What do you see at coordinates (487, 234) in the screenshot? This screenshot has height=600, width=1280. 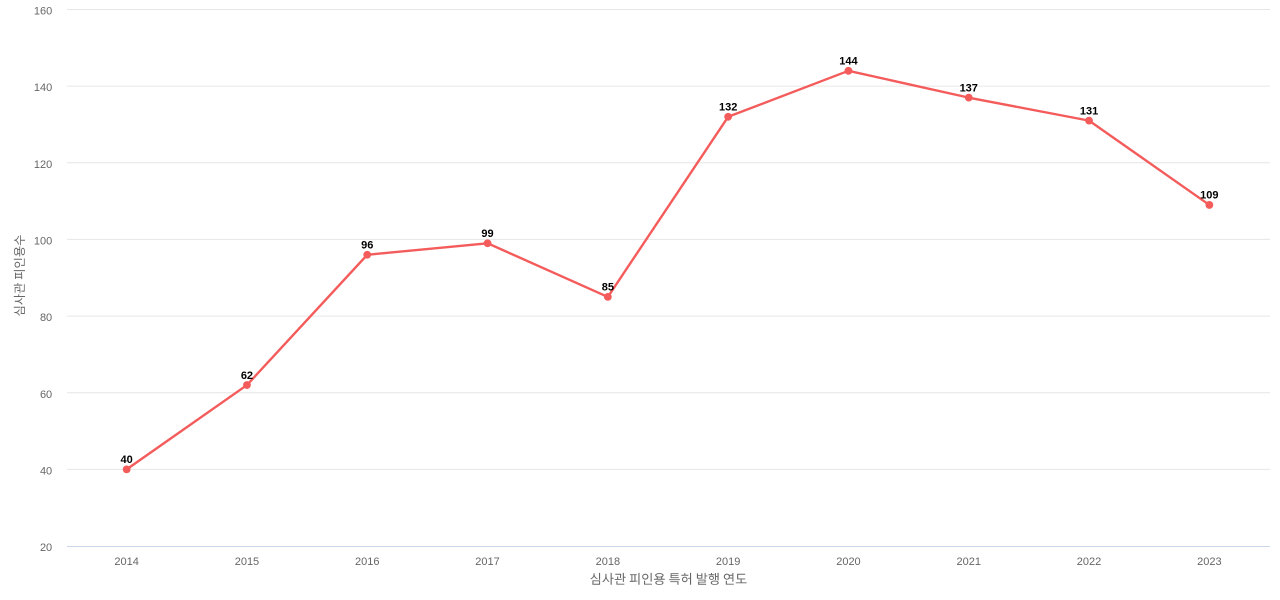 I see `svg-text: 99` at bounding box center [487, 234].